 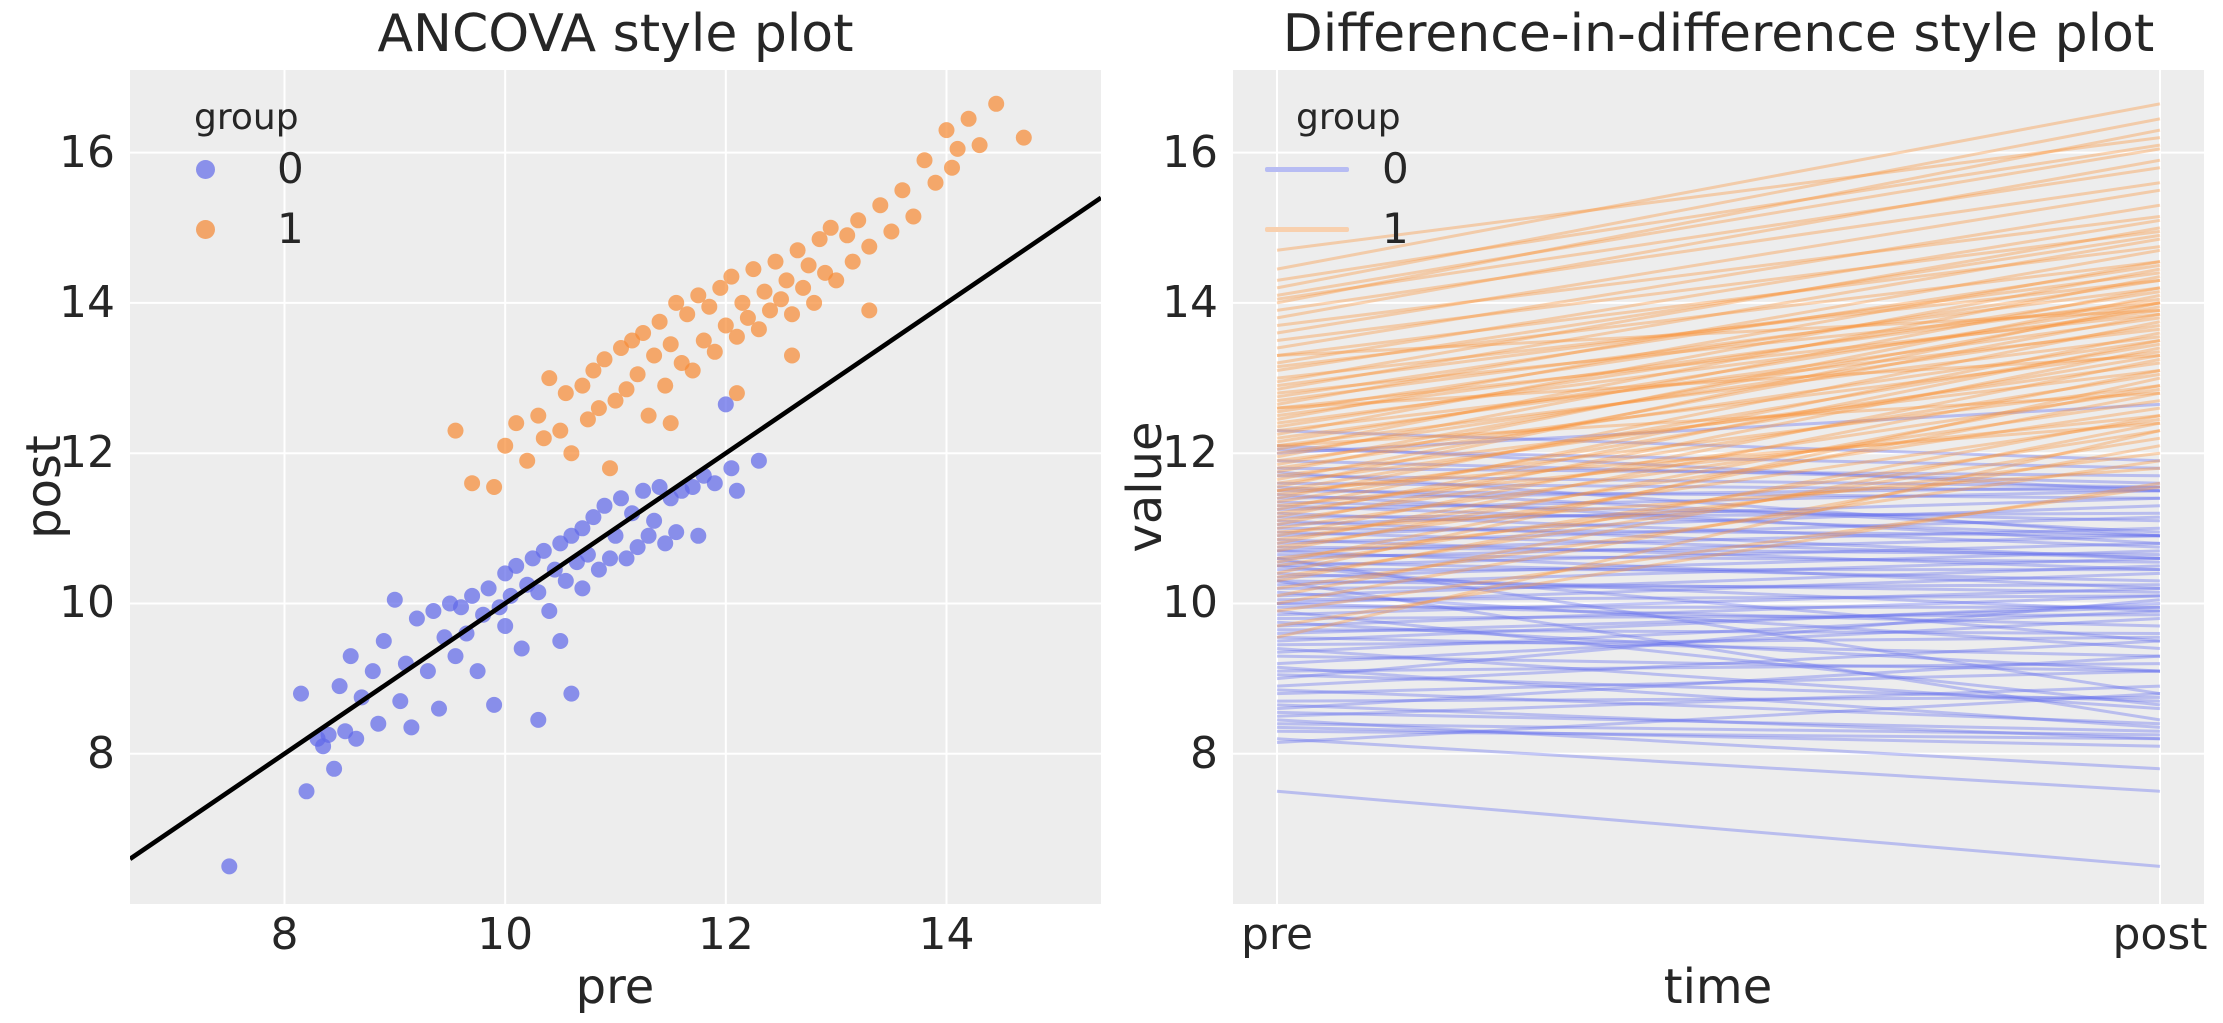 What do you see at coordinates (1307, 229) in the screenshot?
I see `group1-line-icon` at bounding box center [1307, 229].